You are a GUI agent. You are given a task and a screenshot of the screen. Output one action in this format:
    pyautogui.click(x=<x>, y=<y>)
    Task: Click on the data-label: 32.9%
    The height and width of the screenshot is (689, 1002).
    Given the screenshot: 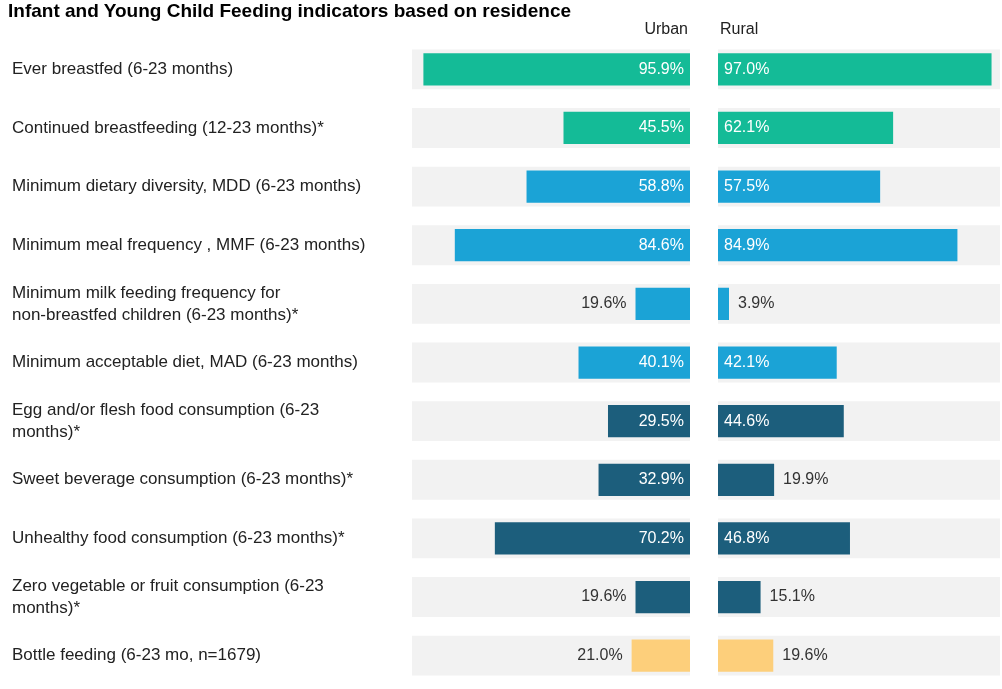 What is the action you would take?
    pyautogui.click(x=661, y=479)
    